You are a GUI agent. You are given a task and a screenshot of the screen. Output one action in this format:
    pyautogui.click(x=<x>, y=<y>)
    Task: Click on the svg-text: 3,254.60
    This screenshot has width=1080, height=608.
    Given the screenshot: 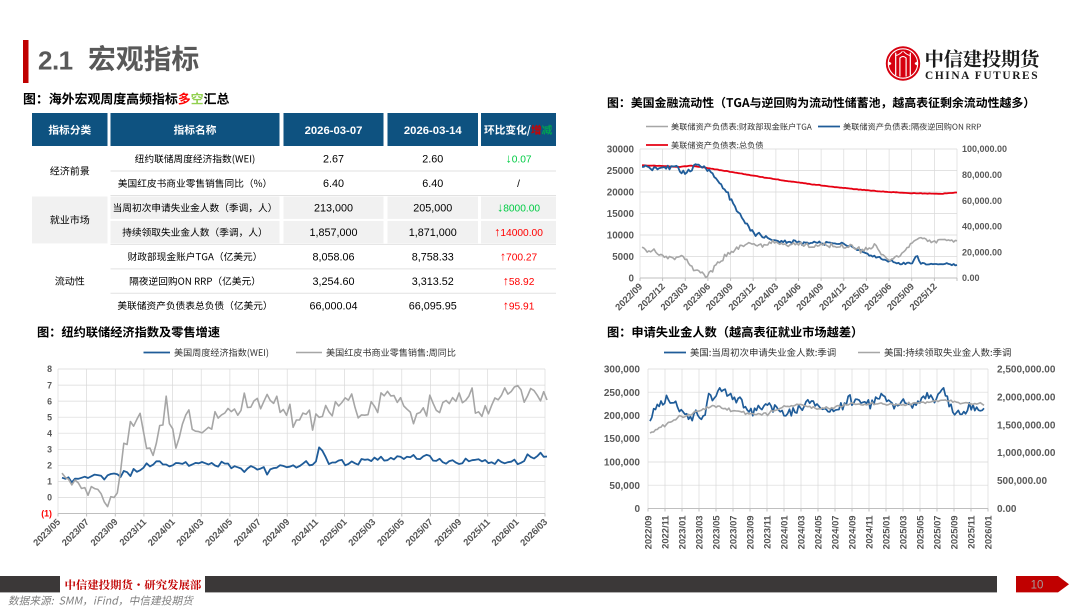 What is the action you would take?
    pyautogui.click(x=333, y=282)
    